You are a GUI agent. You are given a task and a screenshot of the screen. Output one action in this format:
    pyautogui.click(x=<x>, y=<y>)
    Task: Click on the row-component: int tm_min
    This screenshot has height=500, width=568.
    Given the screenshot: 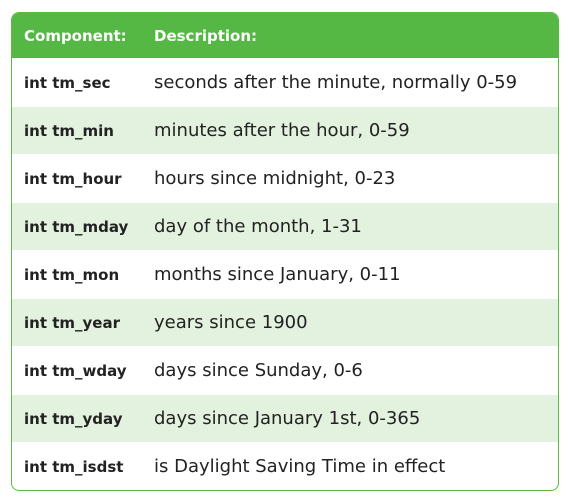 What is the action you would take?
    pyautogui.click(x=69, y=130)
    